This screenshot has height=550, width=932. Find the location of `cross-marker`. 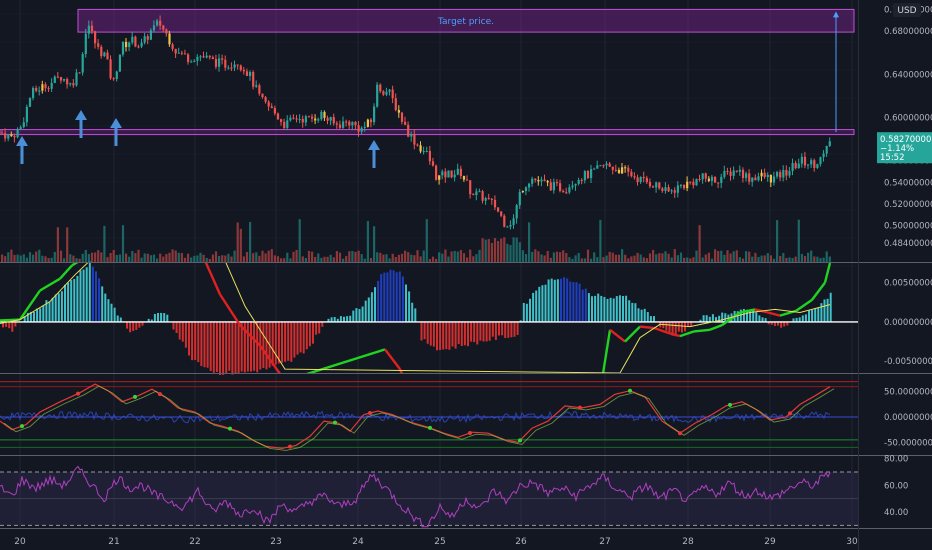

cross-marker is located at coordinates (790, 413).